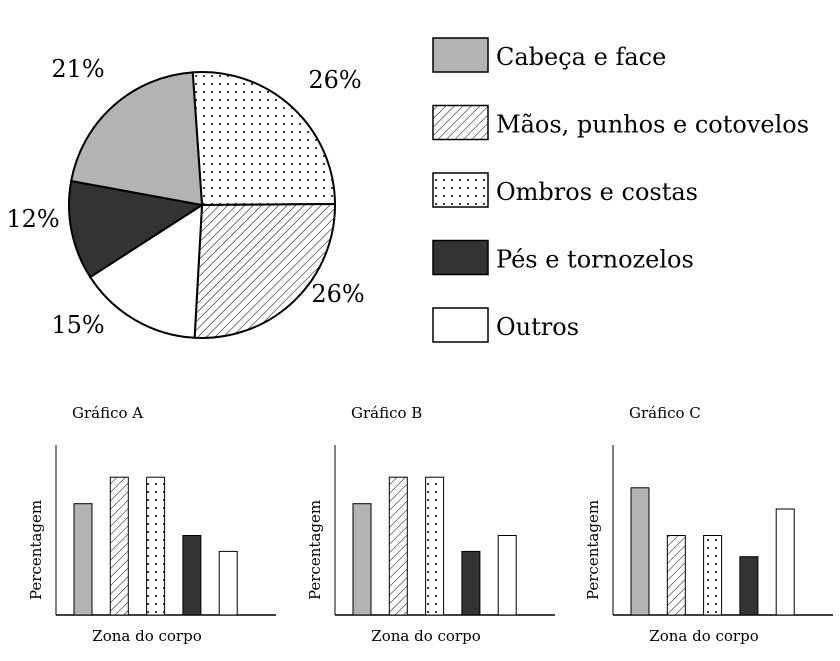 The width and height of the screenshot is (840, 661). I want to click on legend-label: Pés e tornozelos, so click(595, 260).